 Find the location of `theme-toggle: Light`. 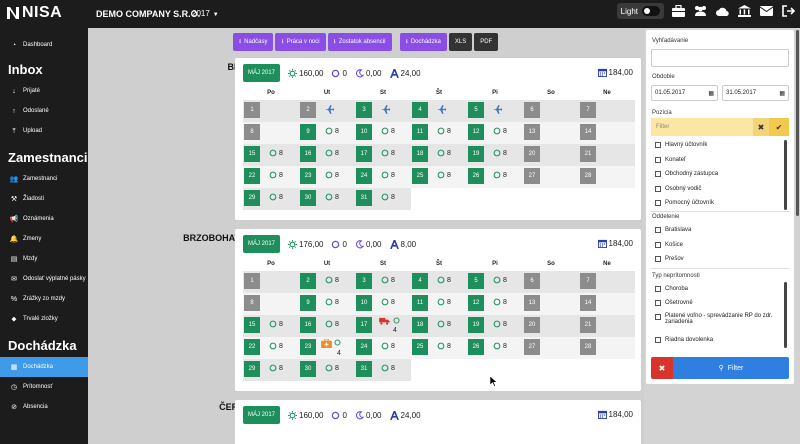

theme-toggle: Light is located at coordinates (640, 11).